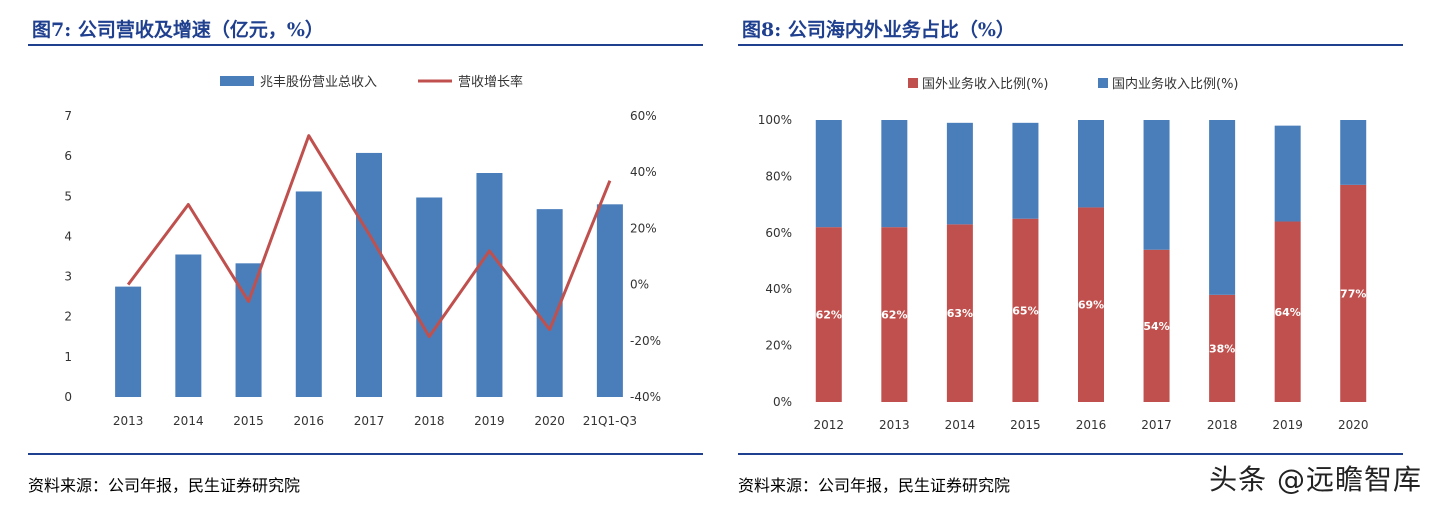 This screenshot has width=1436, height=514. Describe the element at coordinates (365, 45) in the screenshot. I see `left-title-rule` at that location.